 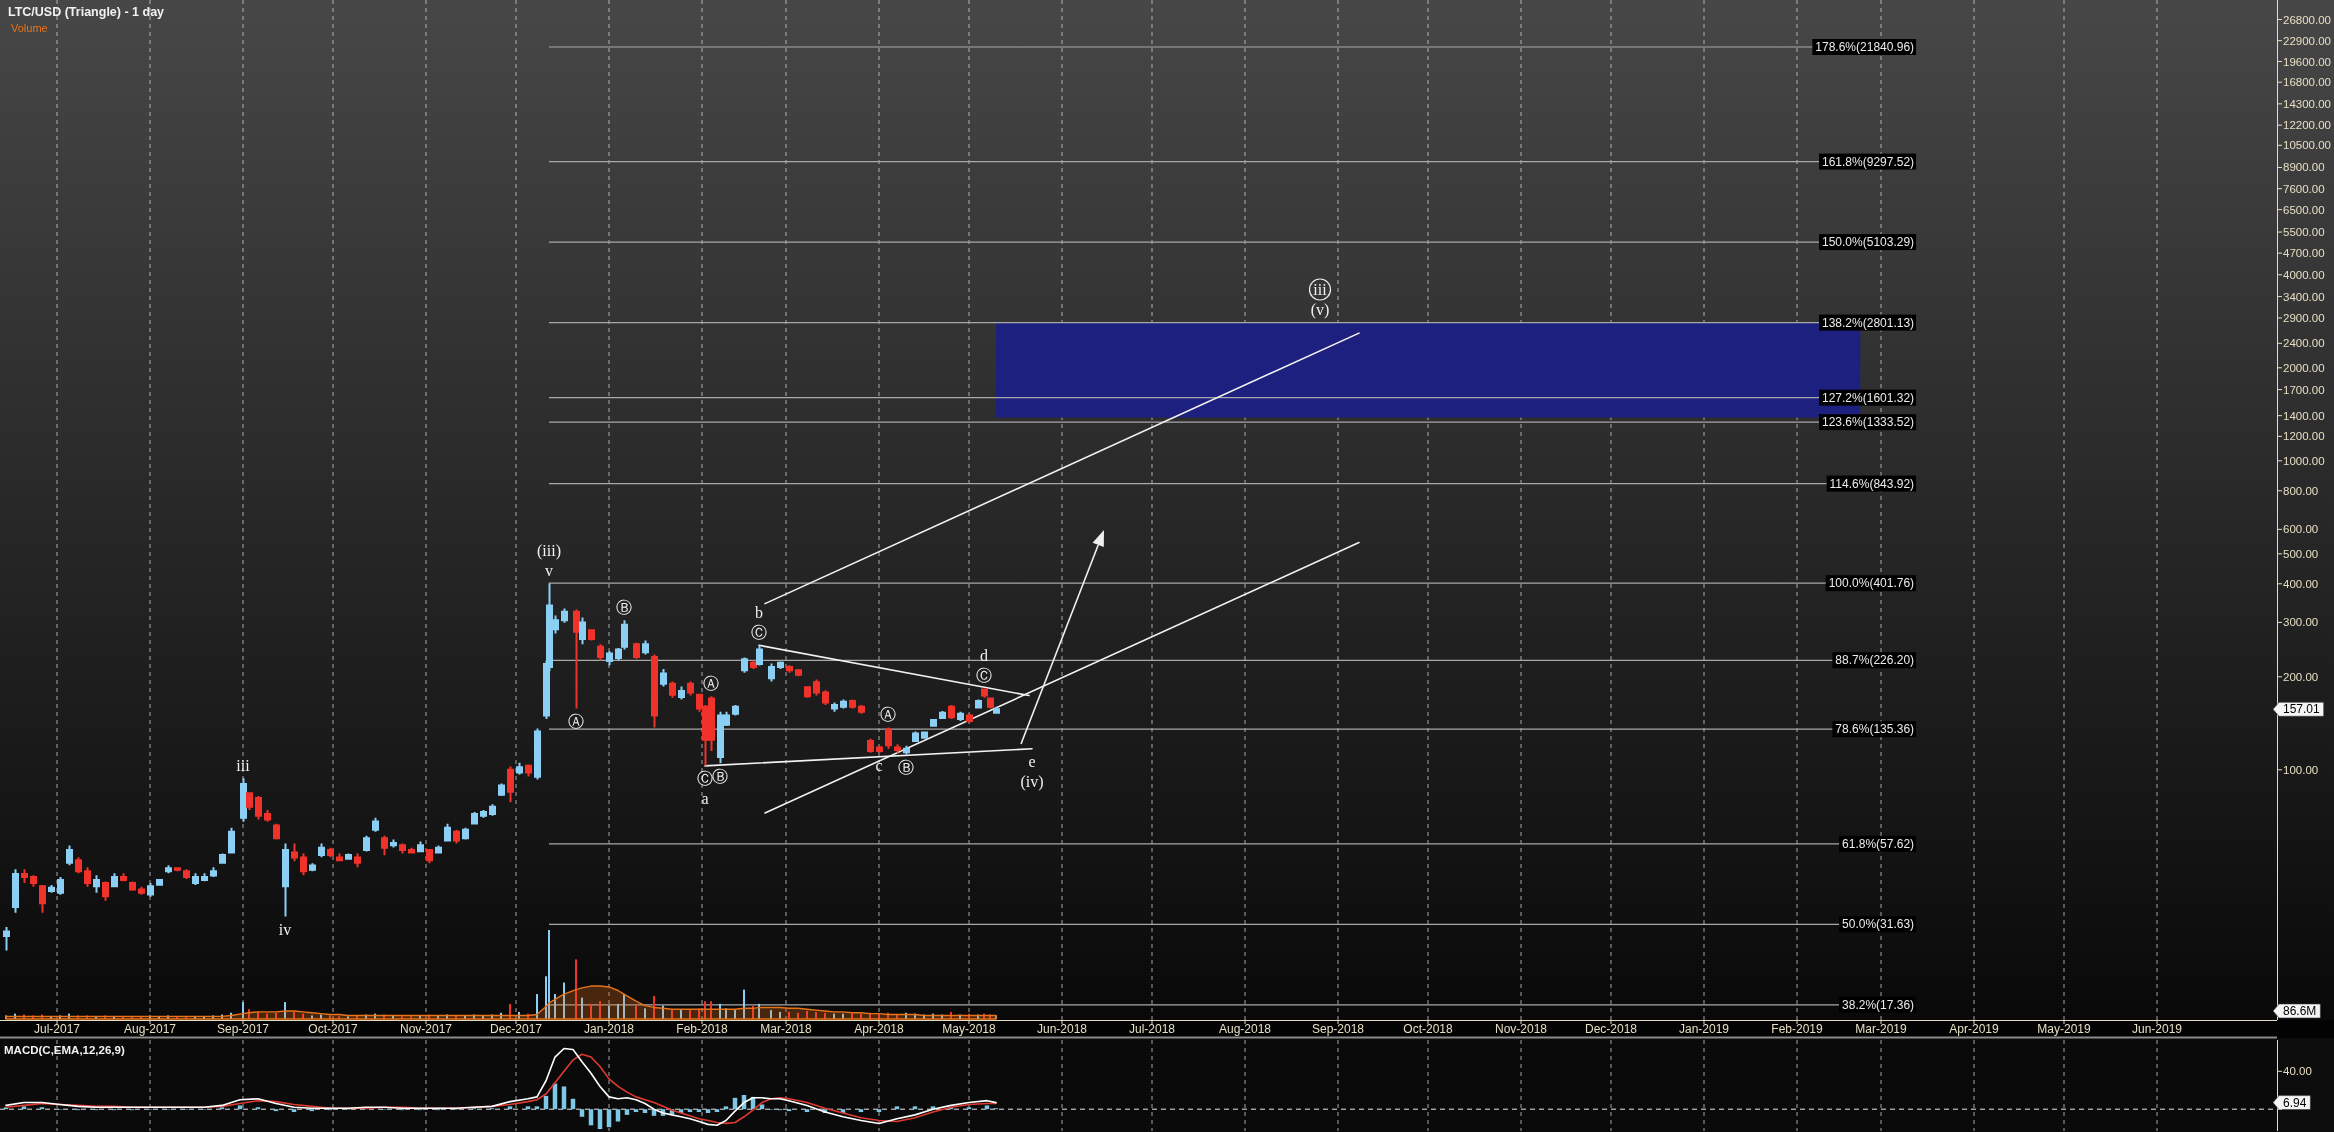 I want to click on y-tick-label: 6.94, so click(x=2295, y=1102).